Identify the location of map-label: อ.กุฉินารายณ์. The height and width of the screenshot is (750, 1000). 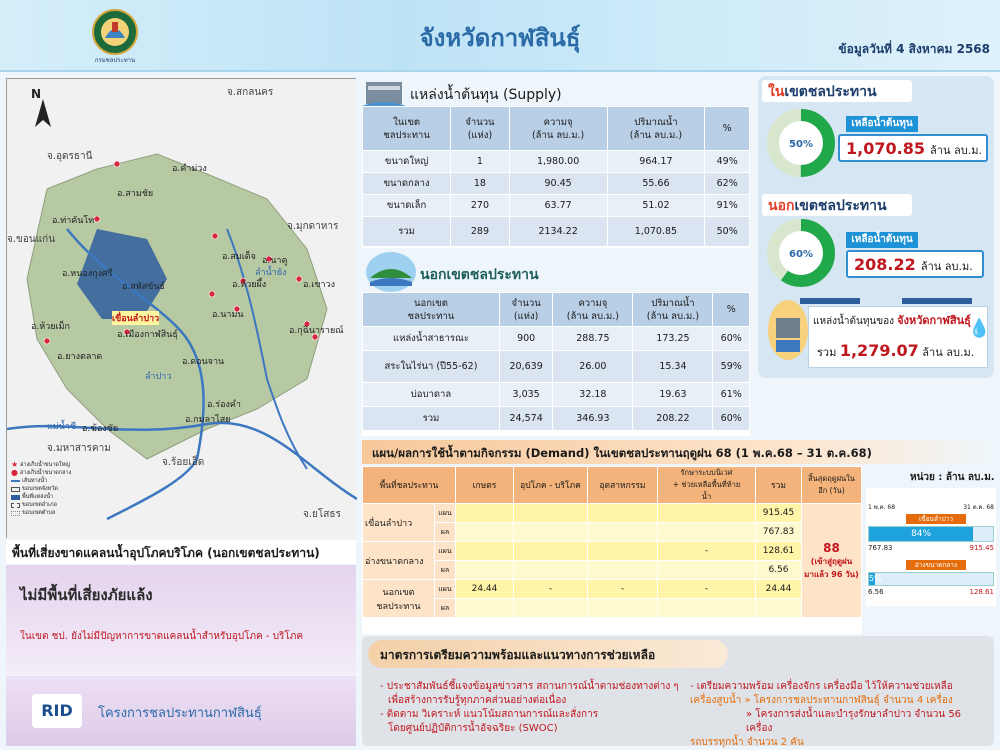
(316, 331).